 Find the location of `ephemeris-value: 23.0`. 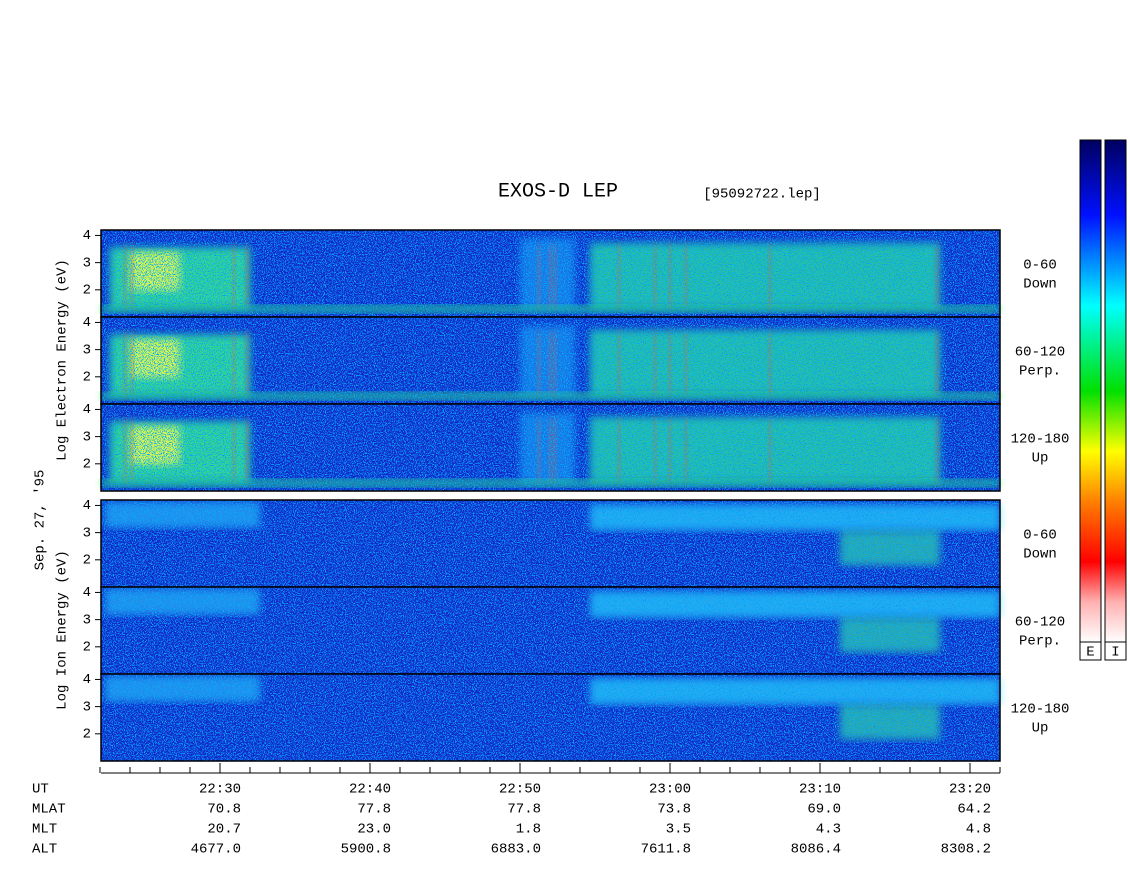

ephemeris-value: 23.0 is located at coordinates (374, 830).